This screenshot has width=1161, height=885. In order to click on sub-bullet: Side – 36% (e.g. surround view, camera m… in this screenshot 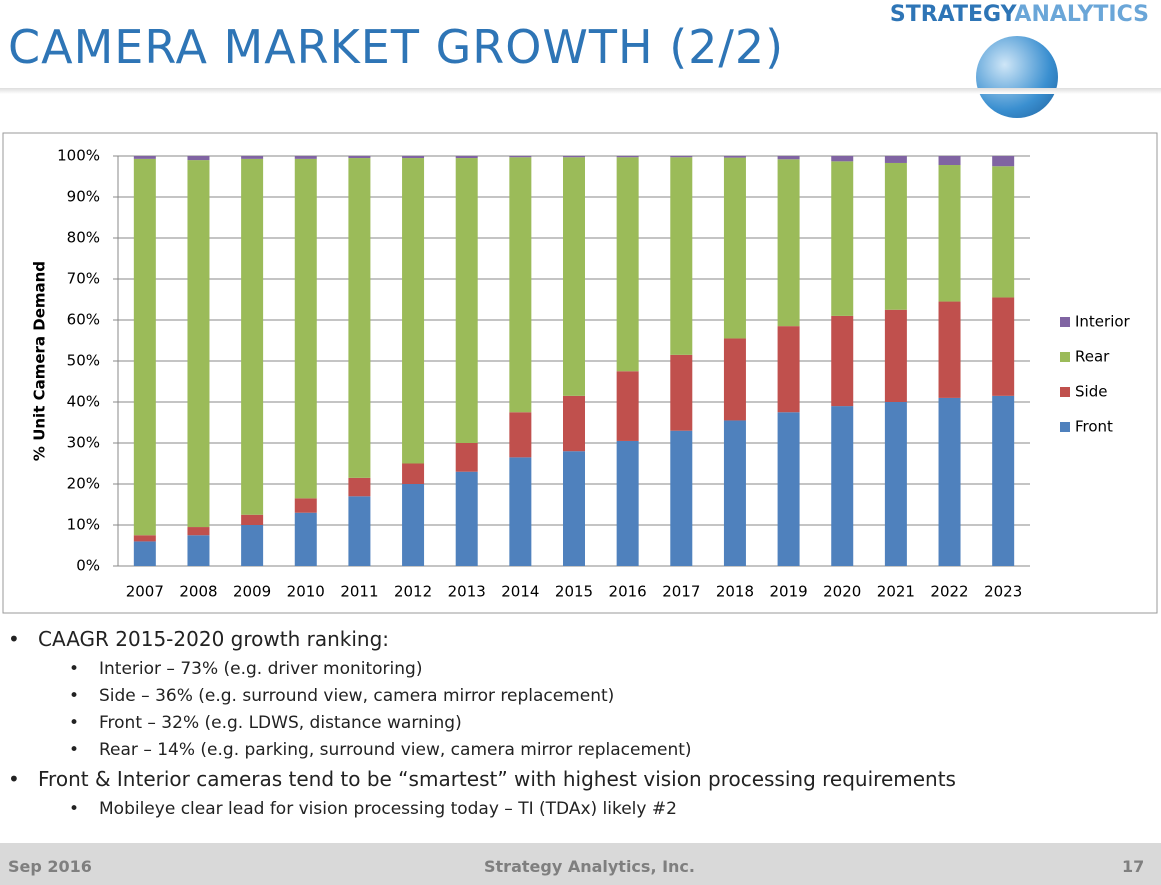, I will do `click(615, 696)`.